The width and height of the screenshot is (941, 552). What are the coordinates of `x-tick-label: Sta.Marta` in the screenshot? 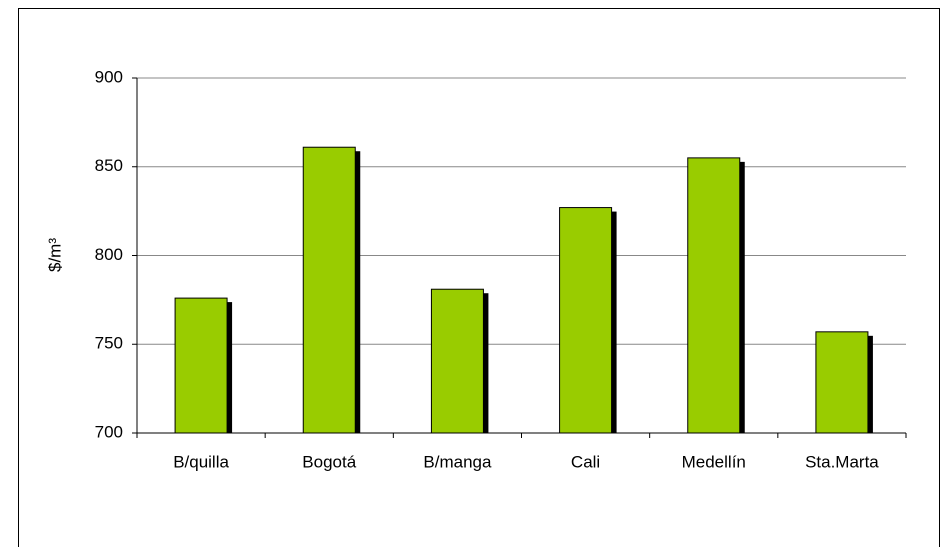 It's located at (842, 461).